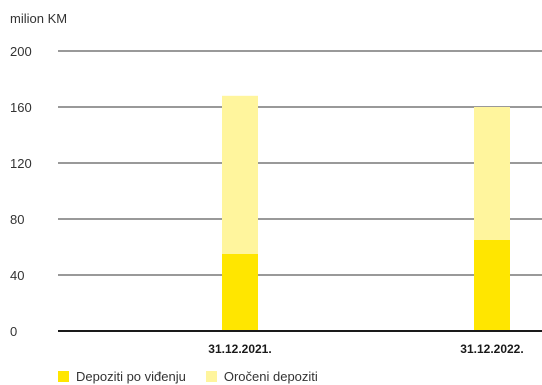 This screenshot has width=542, height=385. Describe the element at coordinates (21, 163) in the screenshot. I see `y-tick-label-120: 120` at that location.